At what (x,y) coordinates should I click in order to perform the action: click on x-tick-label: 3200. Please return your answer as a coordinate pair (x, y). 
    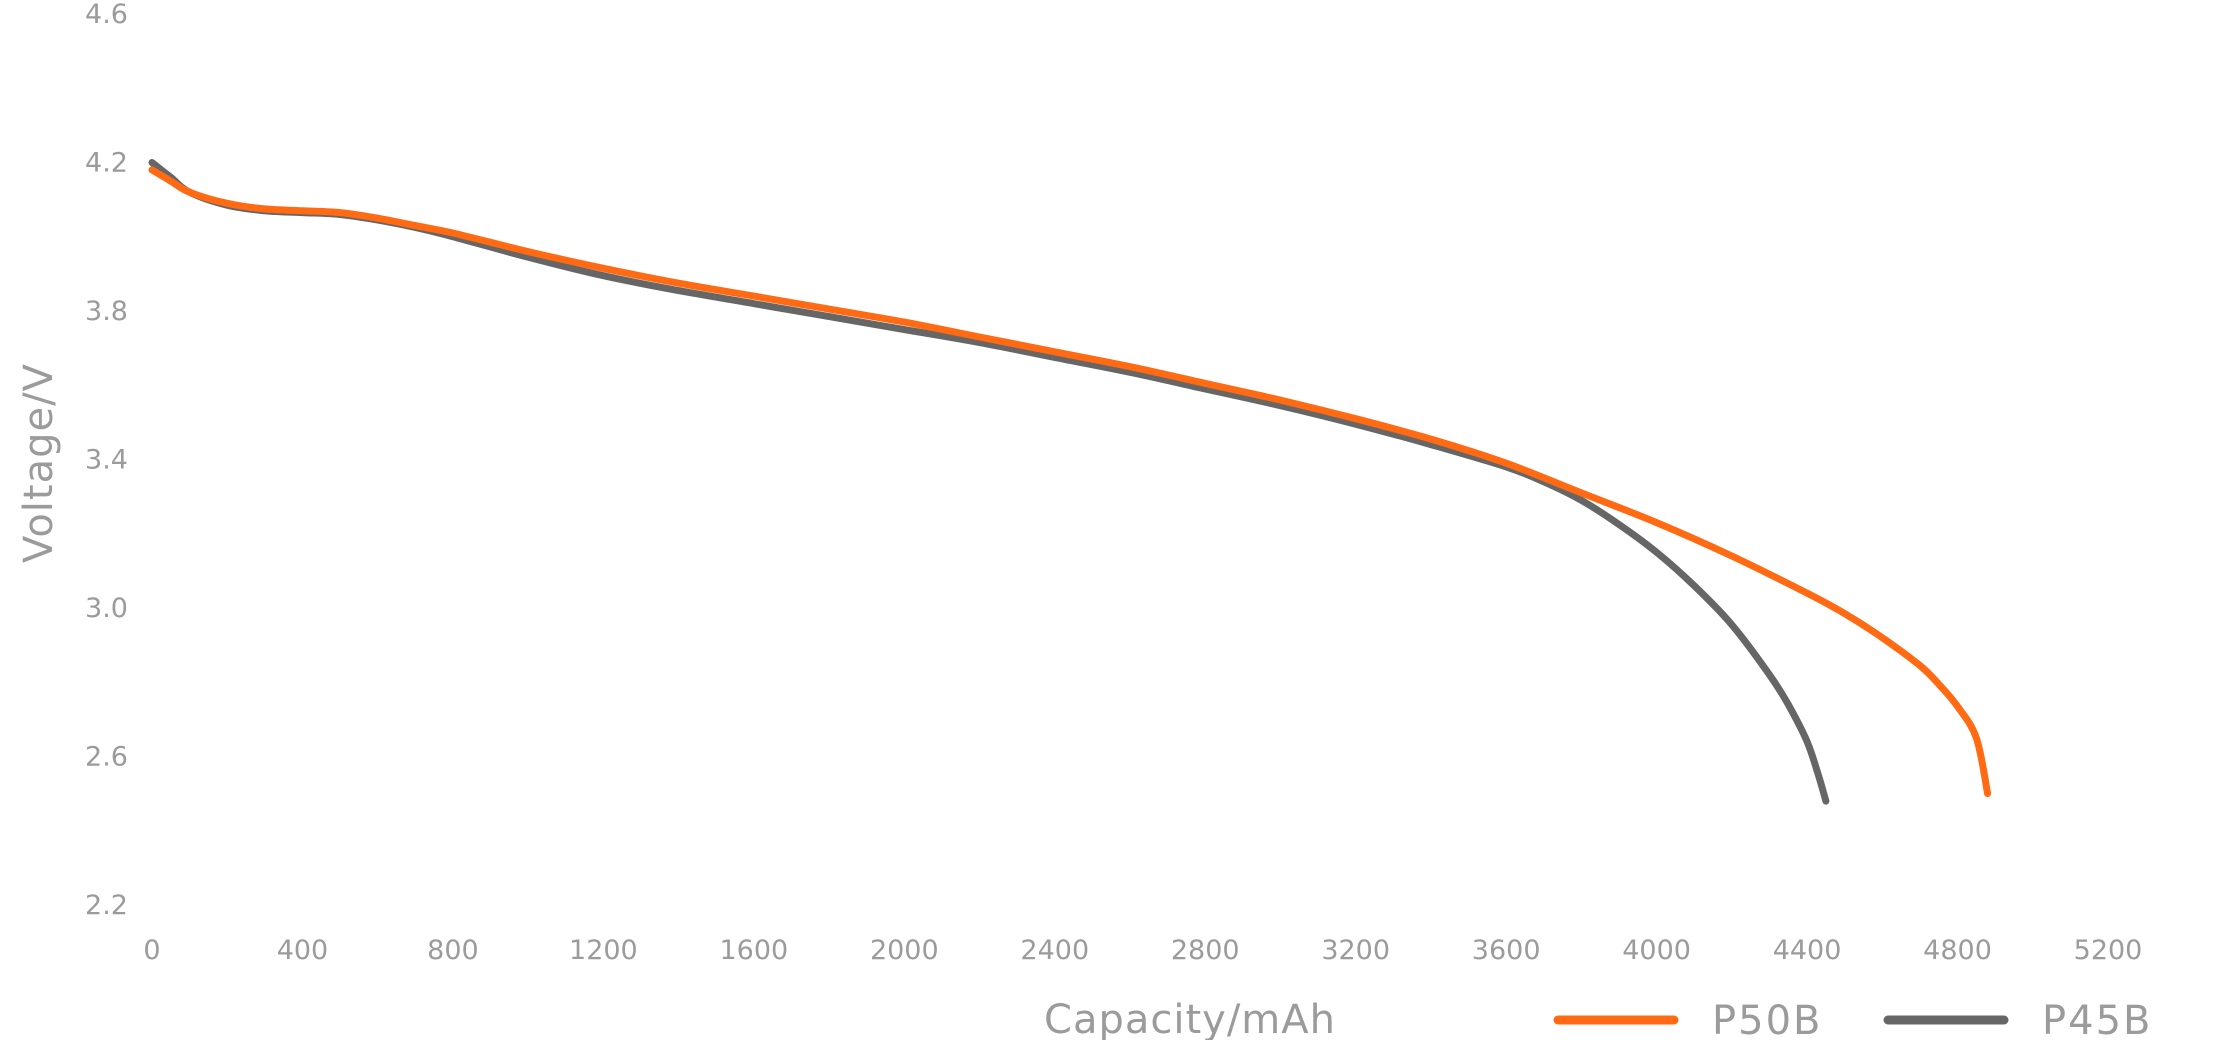
    Looking at the image, I should click on (1355, 950).